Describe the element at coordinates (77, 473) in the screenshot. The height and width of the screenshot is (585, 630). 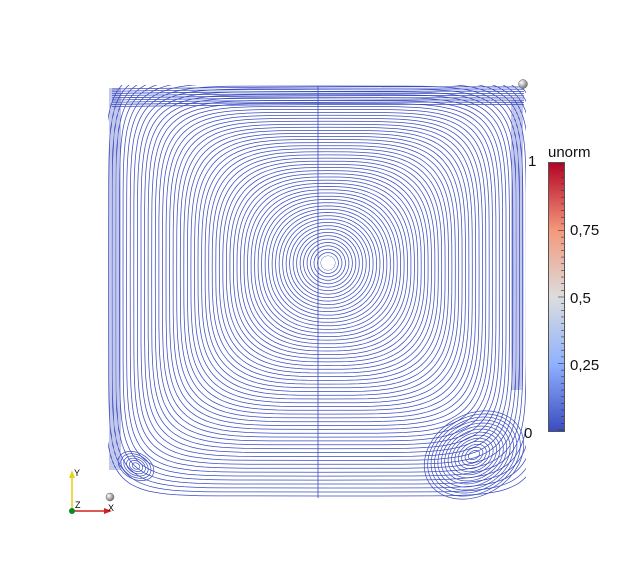
I see `axis-y-label: Y` at that location.